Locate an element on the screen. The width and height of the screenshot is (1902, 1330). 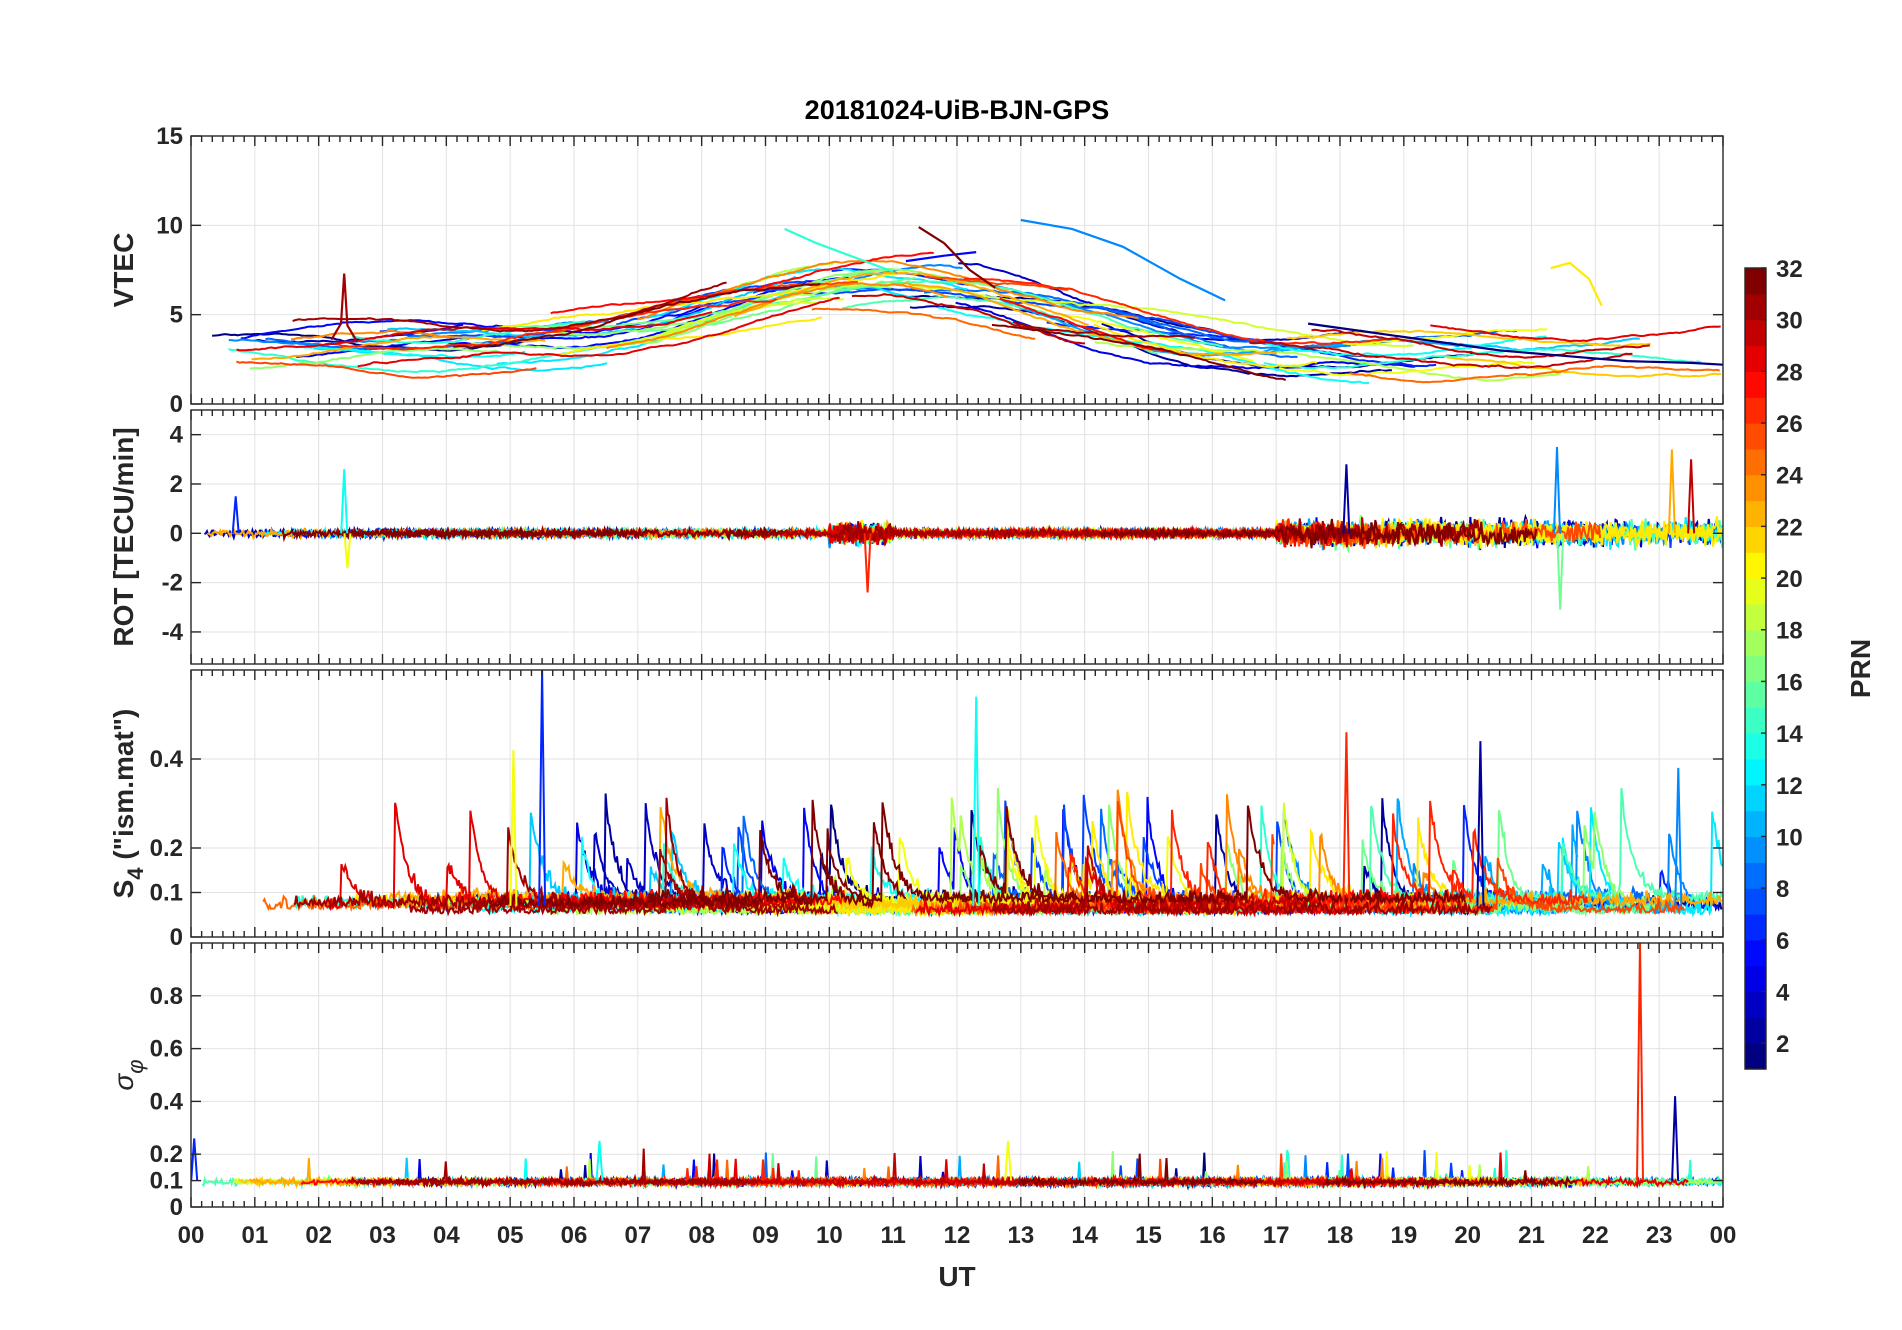
y-axis-label-vtec: VTEC is located at coordinates (123, 270).